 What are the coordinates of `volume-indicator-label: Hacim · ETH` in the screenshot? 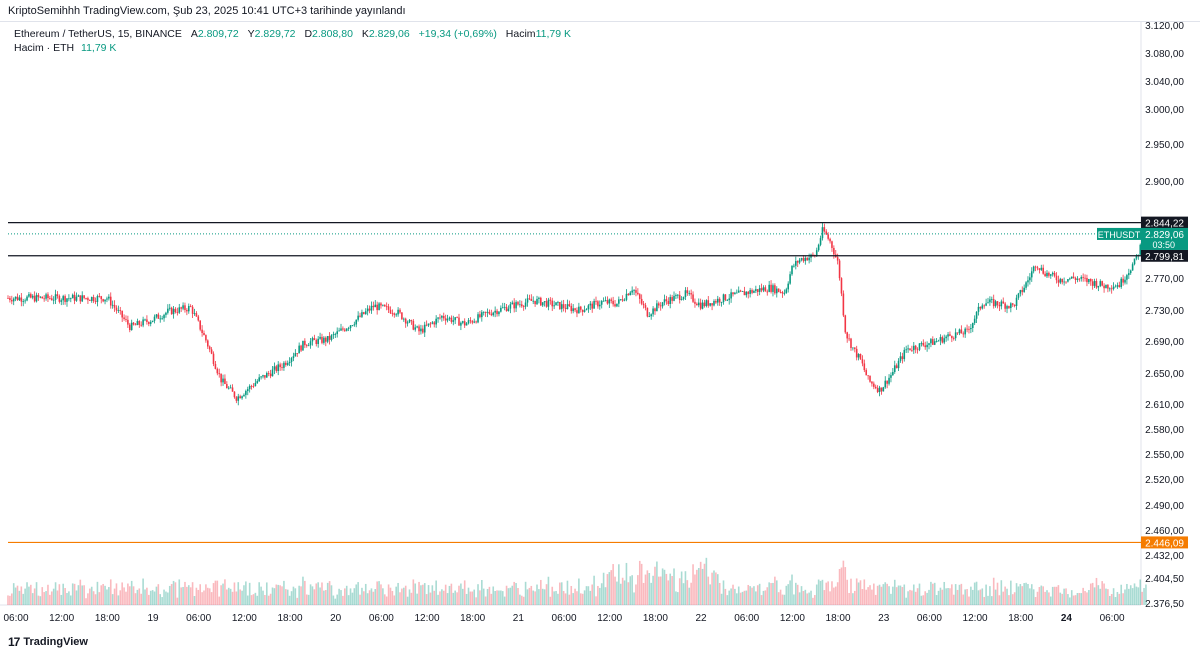 It's located at (44, 48).